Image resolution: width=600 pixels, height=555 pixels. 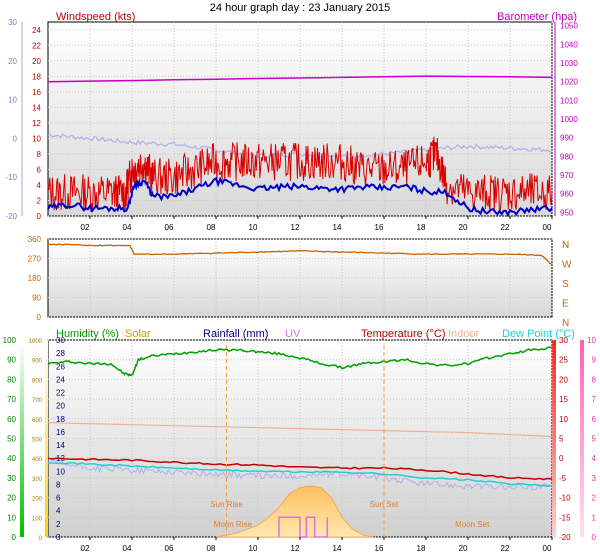 I want to click on temperature-tick: -5, so click(x=563, y=478).